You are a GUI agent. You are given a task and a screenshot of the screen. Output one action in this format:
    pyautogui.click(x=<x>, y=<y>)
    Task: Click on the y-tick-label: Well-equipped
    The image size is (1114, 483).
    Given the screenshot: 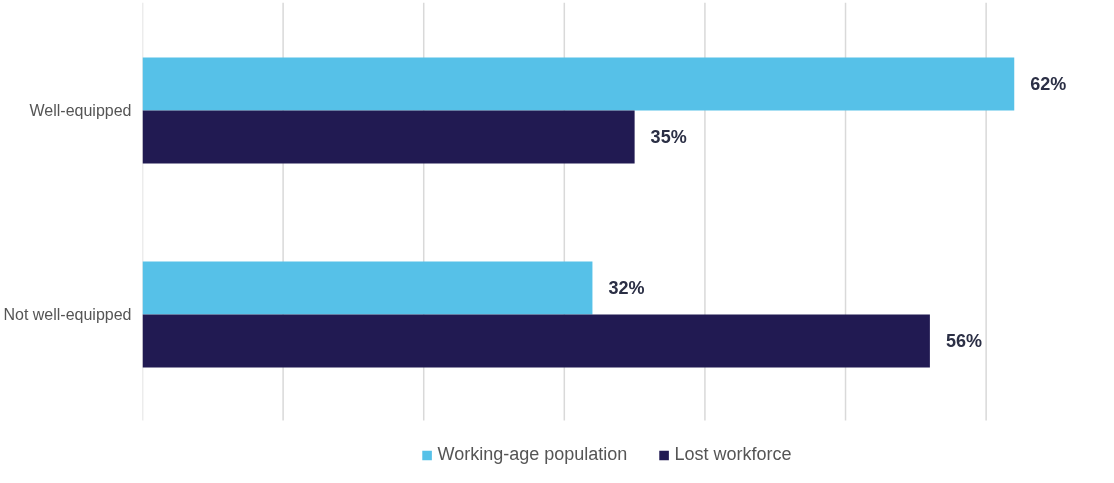 What is the action you would take?
    pyautogui.click(x=80, y=111)
    